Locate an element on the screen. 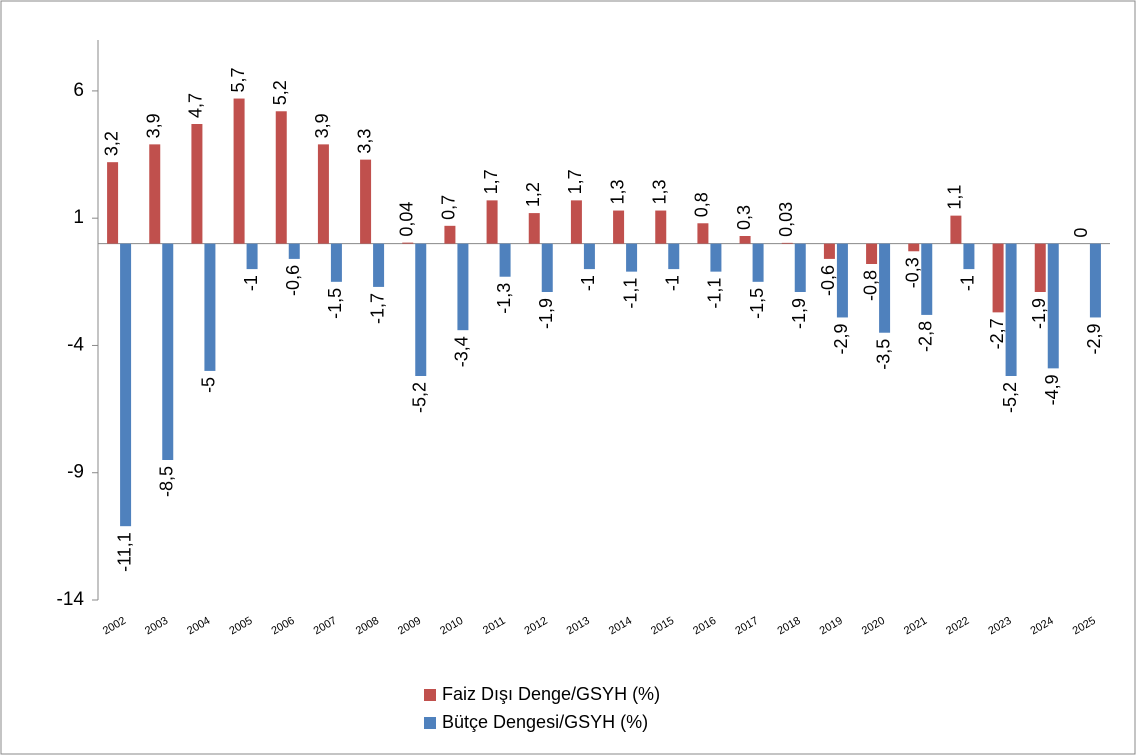  value-label: -1,3 is located at coordinates (504, 298).